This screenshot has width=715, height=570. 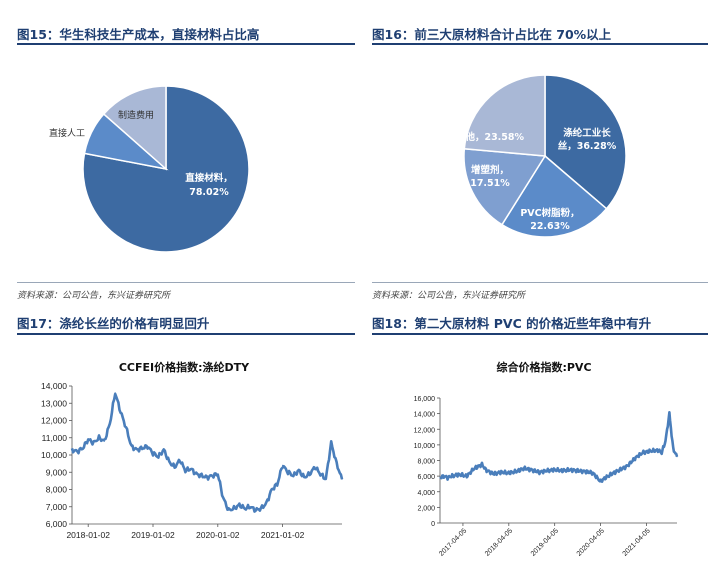 I want to click on fig18-title-rule, so click(x=540, y=334).